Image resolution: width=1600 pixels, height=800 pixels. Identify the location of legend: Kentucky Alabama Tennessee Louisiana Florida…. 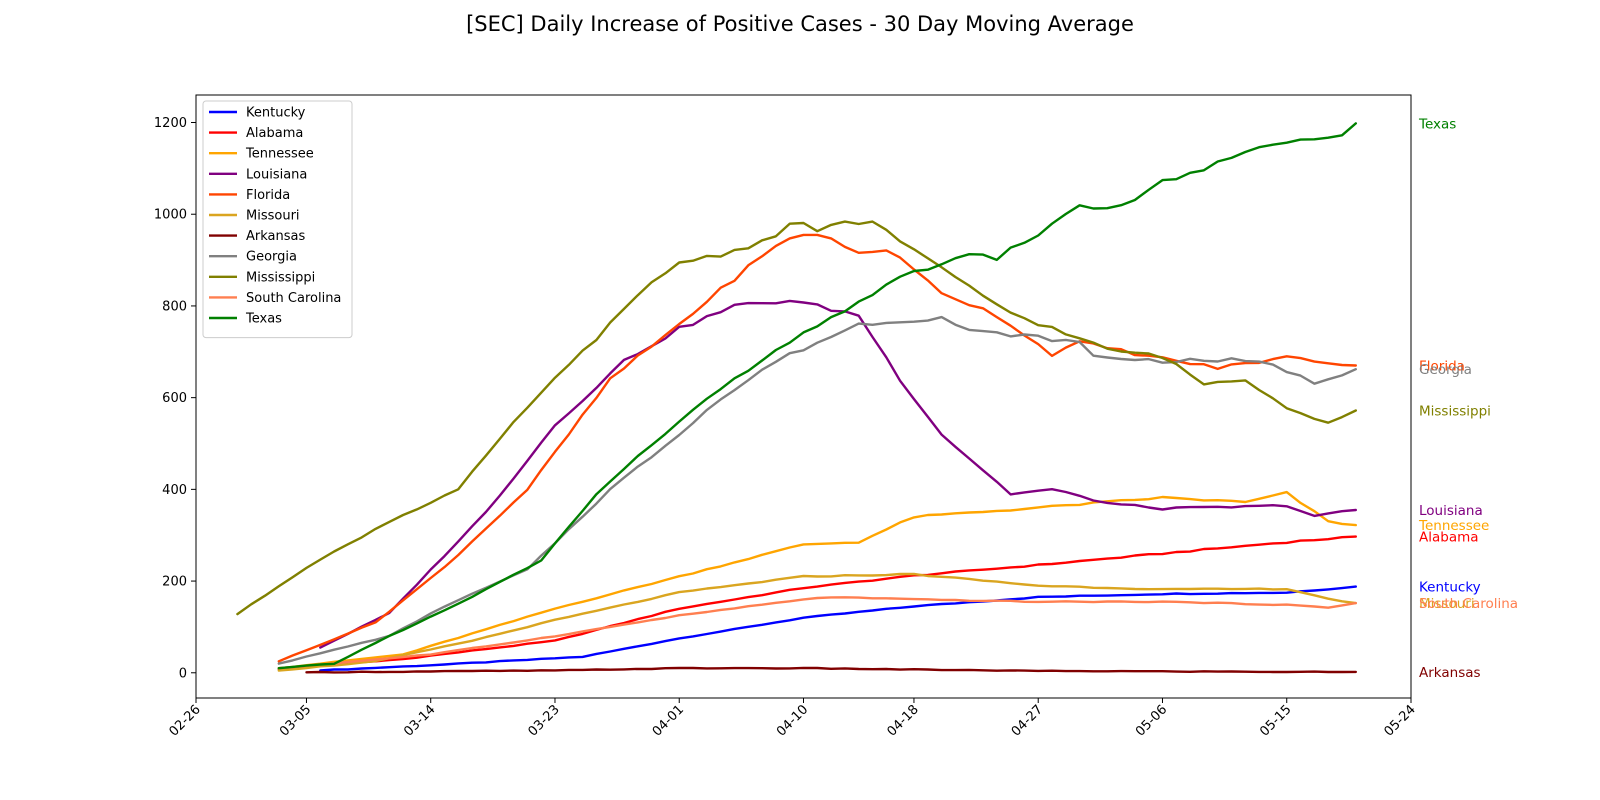
(277, 219).